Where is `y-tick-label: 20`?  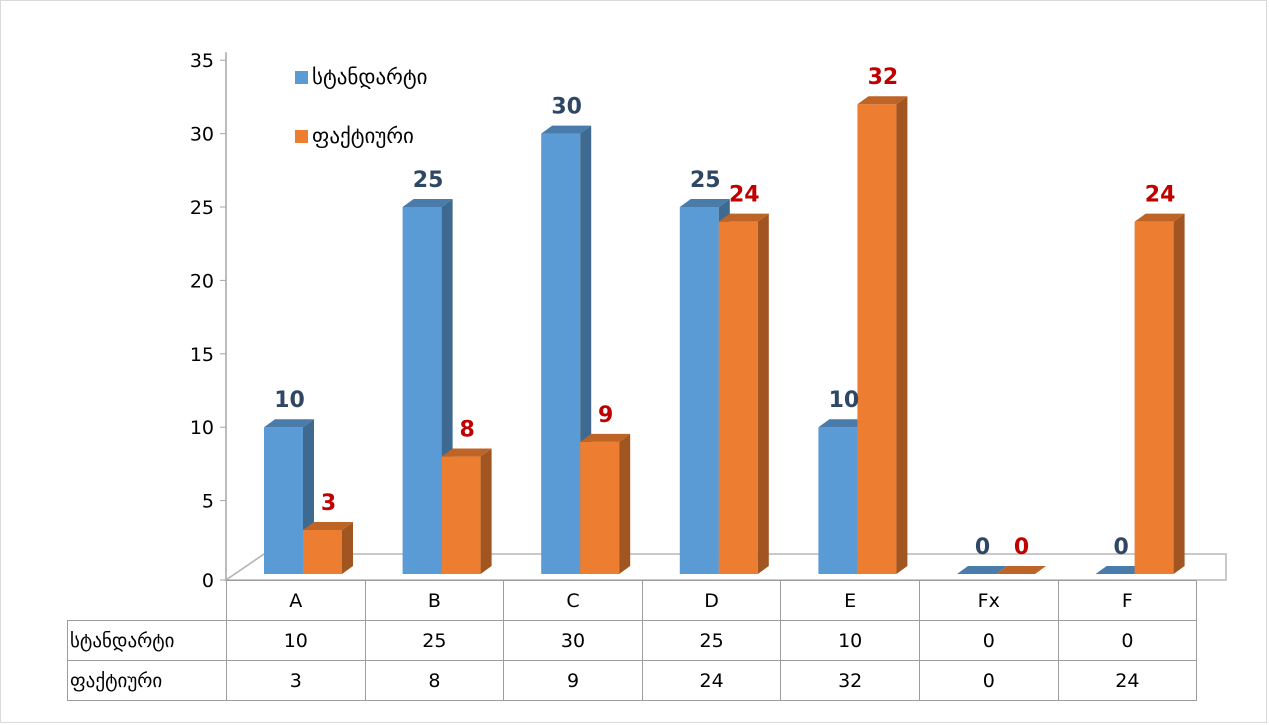
y-tick-label: 20 is located at coordinates (202, 281).